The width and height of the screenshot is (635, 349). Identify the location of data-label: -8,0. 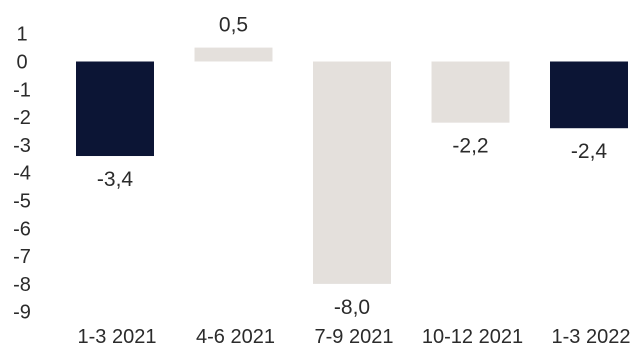
(352, 307).